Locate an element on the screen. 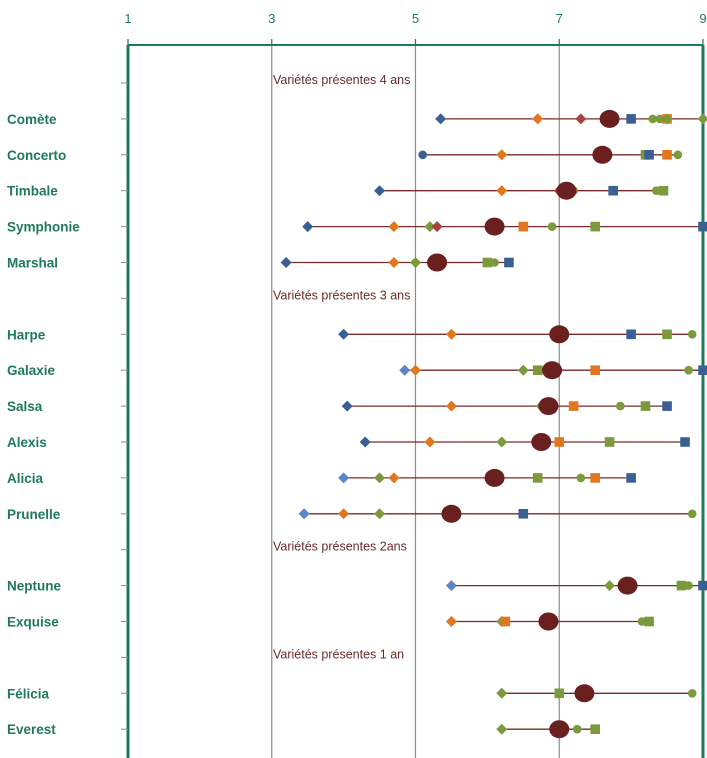 The image size is (707, 758). row-neptune: Neptune is located at coordinates (357, 585).